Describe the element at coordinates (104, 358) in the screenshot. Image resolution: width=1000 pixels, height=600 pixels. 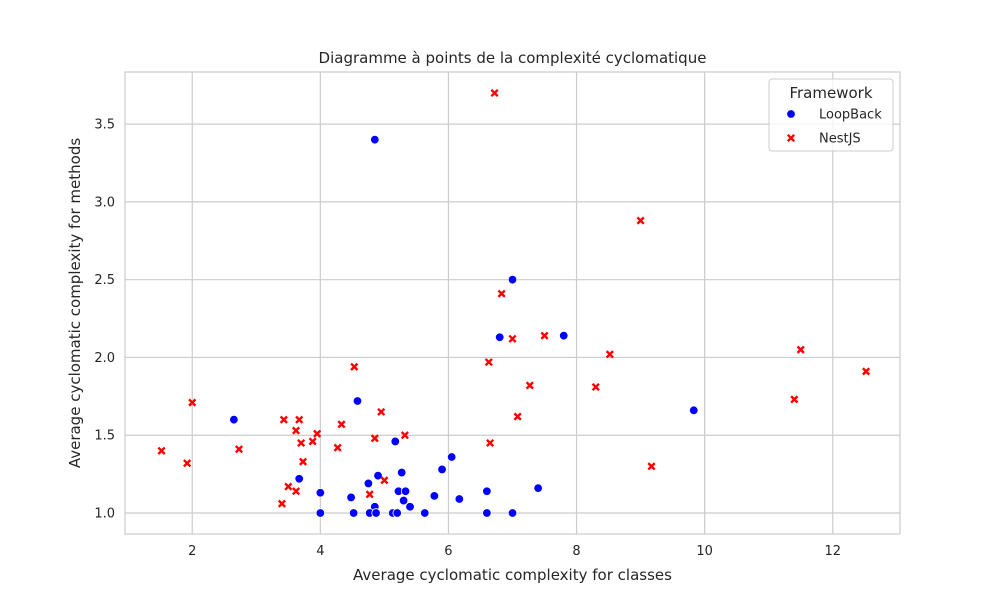
I see `y-tick-label: 2.0` at that location.